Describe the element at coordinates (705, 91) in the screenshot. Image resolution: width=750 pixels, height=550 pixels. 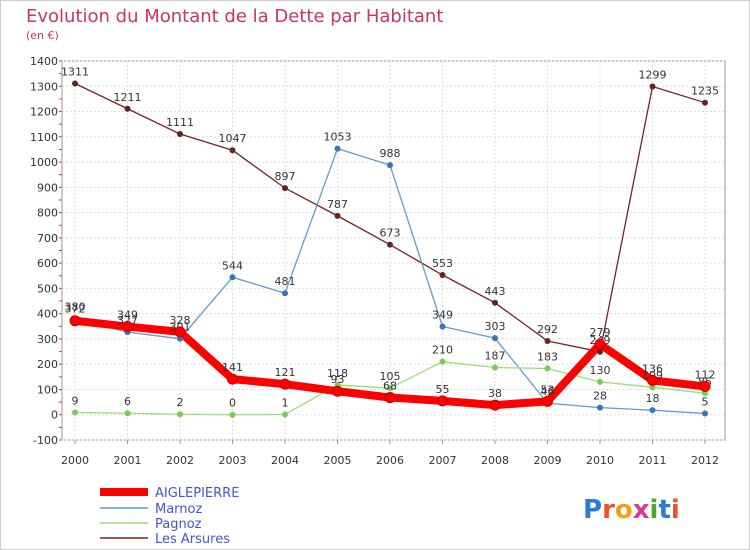
I see `data-label: 1235` at that location.